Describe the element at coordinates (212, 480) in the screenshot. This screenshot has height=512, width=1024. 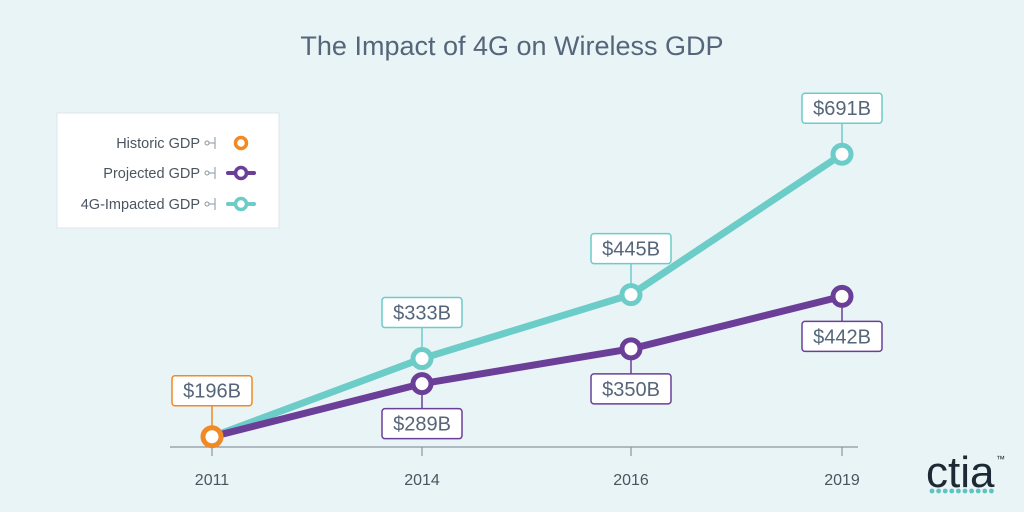
I see `x-tick-label: 2011` at that location.